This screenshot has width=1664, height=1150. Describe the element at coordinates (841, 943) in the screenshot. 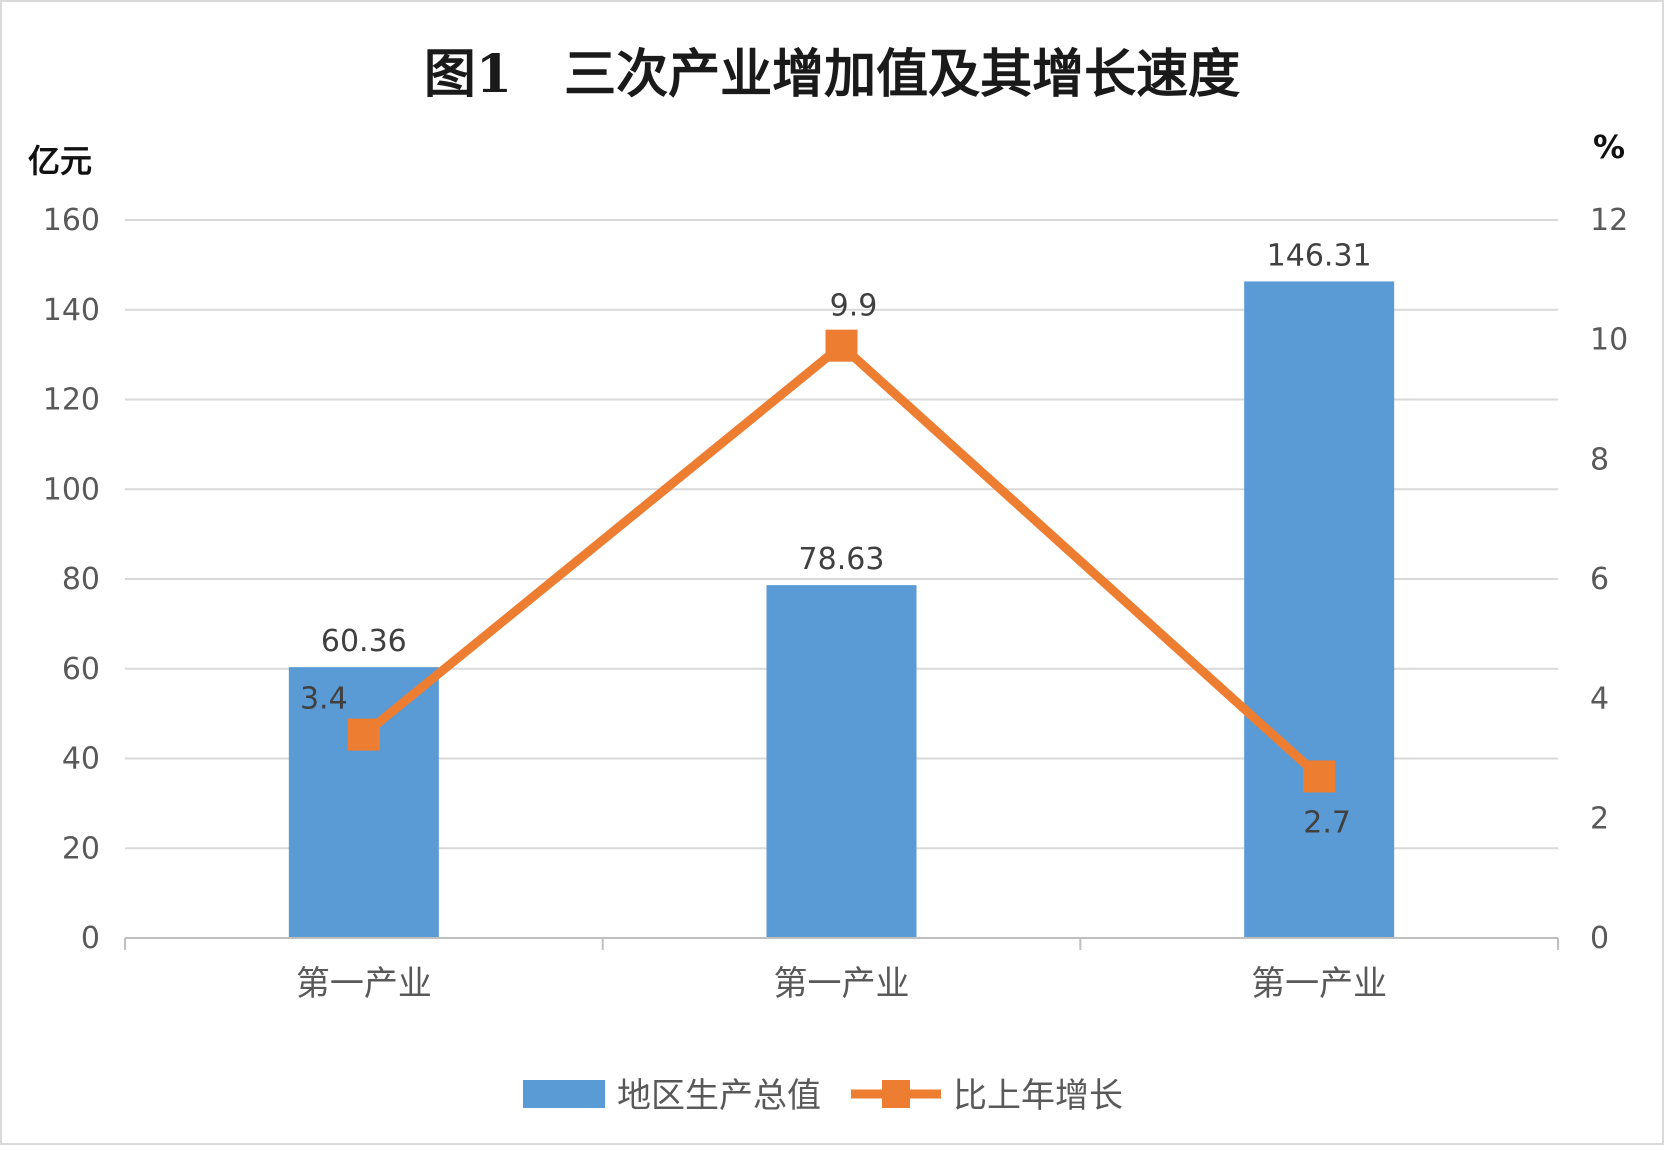

I see `x-axis` at that location.